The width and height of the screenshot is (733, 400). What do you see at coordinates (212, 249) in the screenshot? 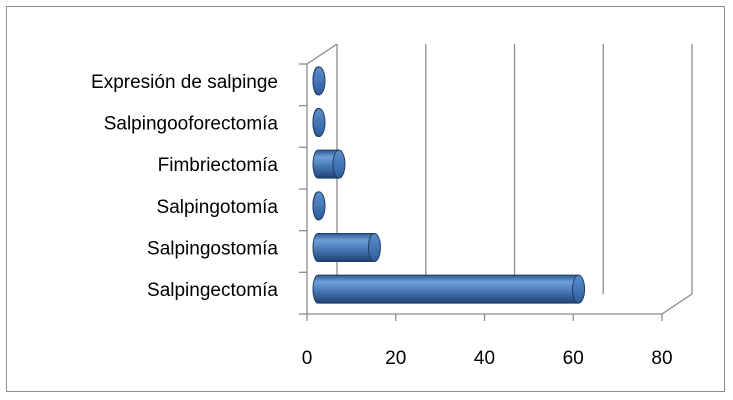
I see `category-label-2: Salpingostomía` at bounding box center [212, 249].